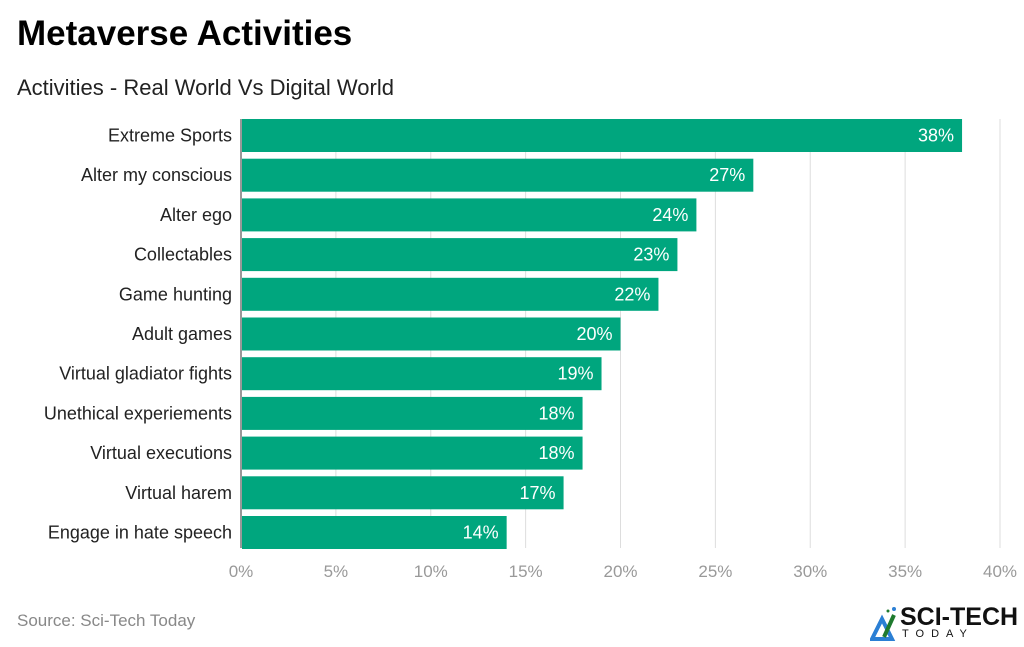  I want to click on x-tick-label: 0%, so click(241, 571).